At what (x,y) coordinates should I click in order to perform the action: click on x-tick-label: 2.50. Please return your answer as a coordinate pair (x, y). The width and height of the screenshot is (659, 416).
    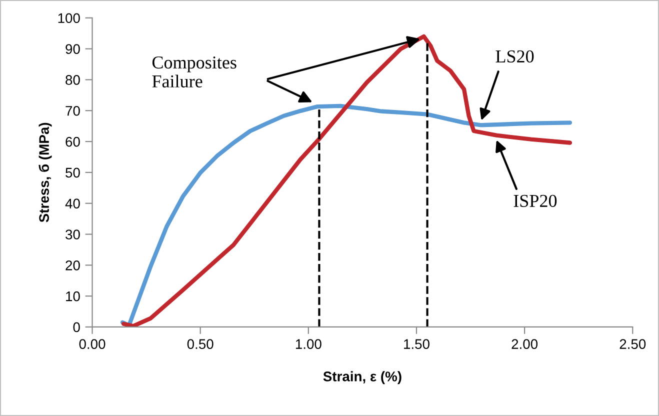
    Looking at the image, I should click on (633, 344).